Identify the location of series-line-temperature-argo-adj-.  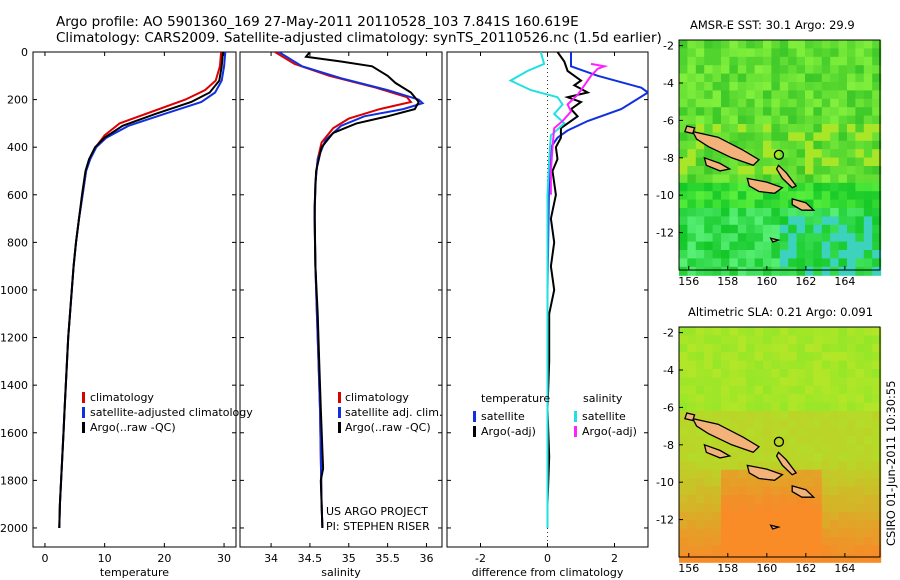
(568, 290).